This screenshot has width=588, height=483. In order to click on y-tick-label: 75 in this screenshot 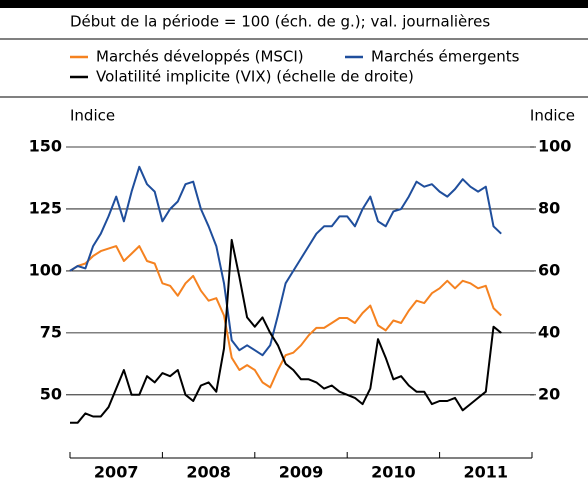, I will do `click(51, 331)`.